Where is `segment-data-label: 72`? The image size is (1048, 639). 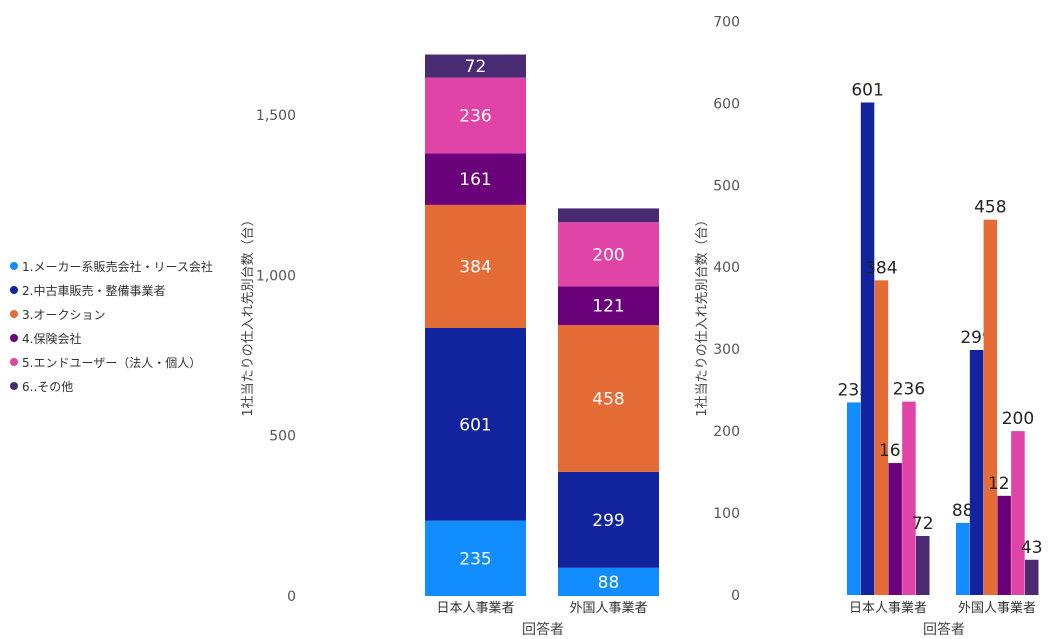
segment-data-label: 72 is located at coordinates (476, 67).